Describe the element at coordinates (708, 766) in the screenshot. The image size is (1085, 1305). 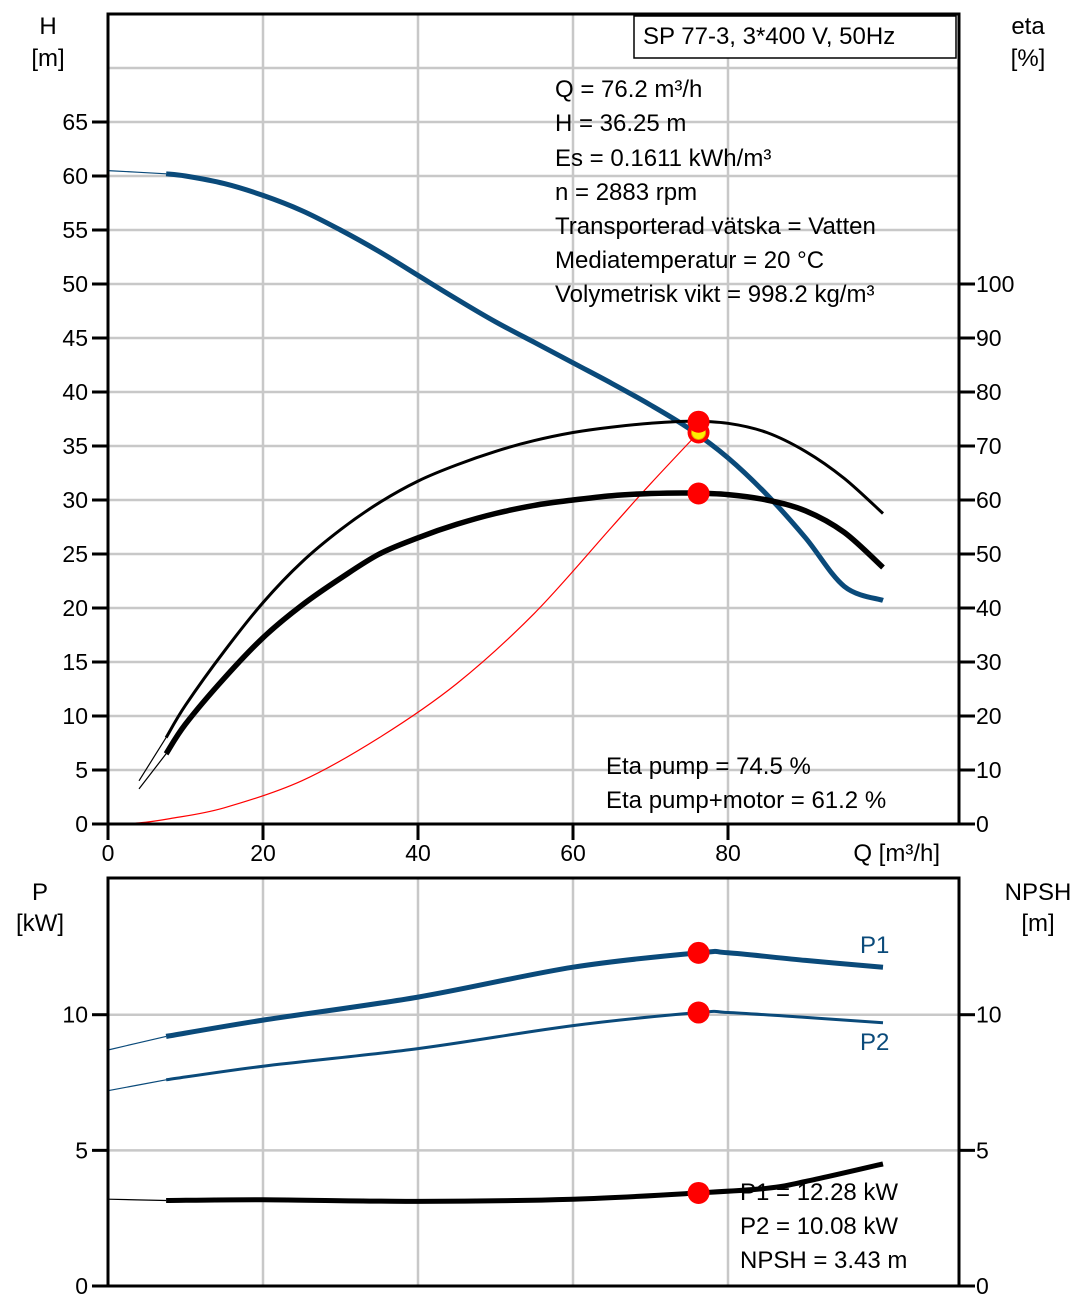
I see `eta-line: Eta pump = 74.5 %` at that location.